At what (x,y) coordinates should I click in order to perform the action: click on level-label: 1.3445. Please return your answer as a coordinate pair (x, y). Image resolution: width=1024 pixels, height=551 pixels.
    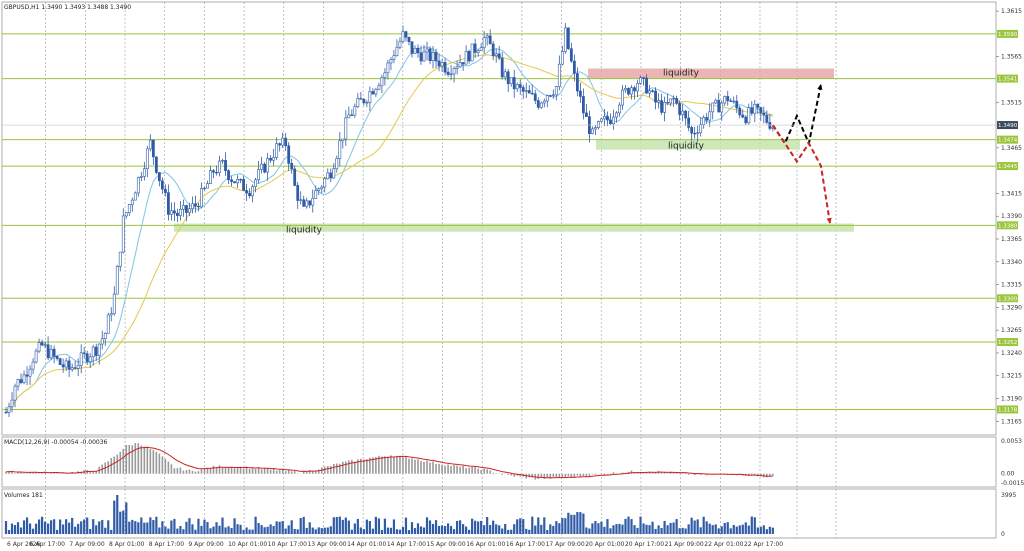
    Looking at the image, I should click on (1008, 167).